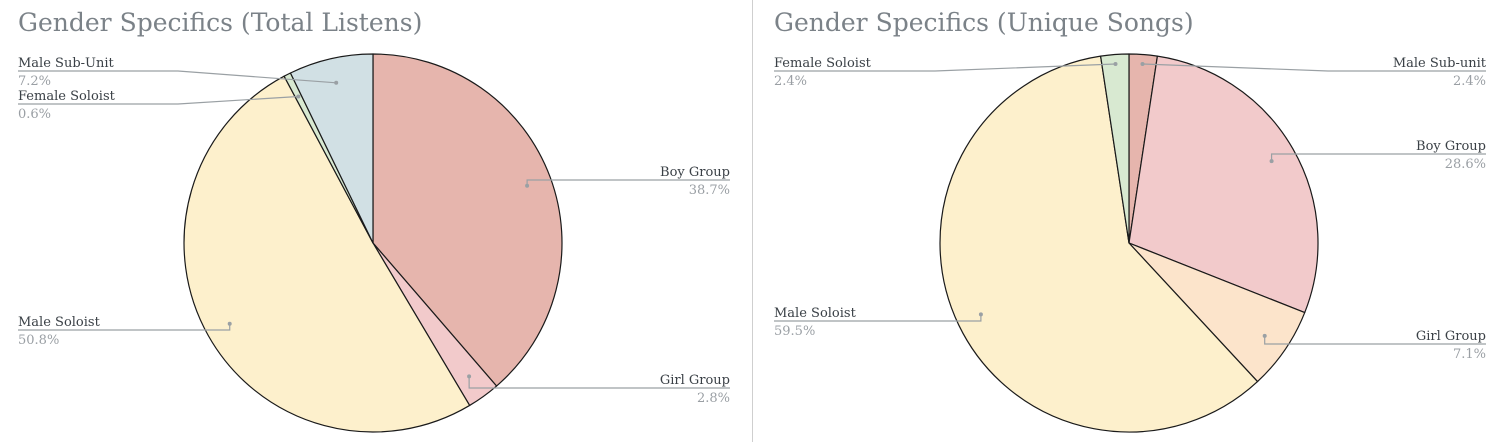 This screenshot has height=442, width=1503. What do you see at coordinates (34, 114) in the screenshot?
I see `slice-value-label: 0.6%` at bounding box center [34, 114].